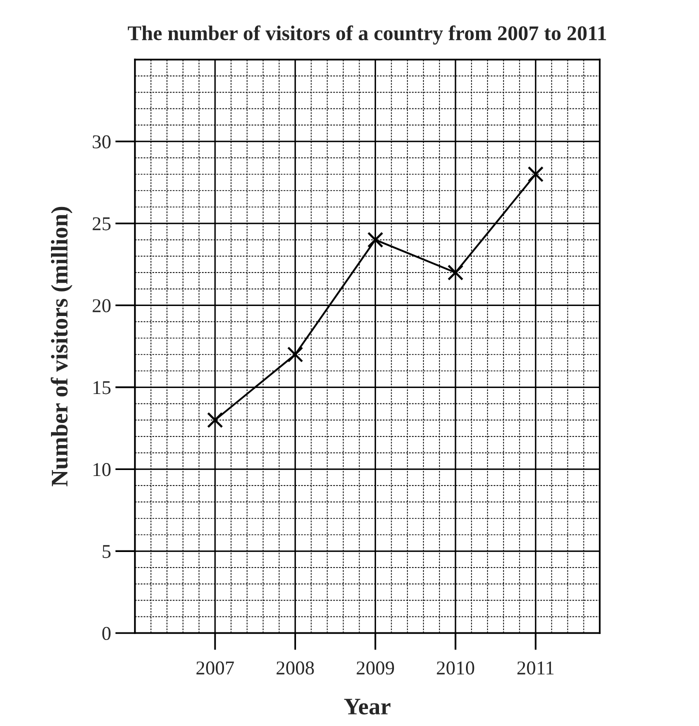 The width and height of the screenshot is (699, 726). Describe the element at coordinates (102, 387) in the screenshot. I see `y-tick-label: 15` at that location.